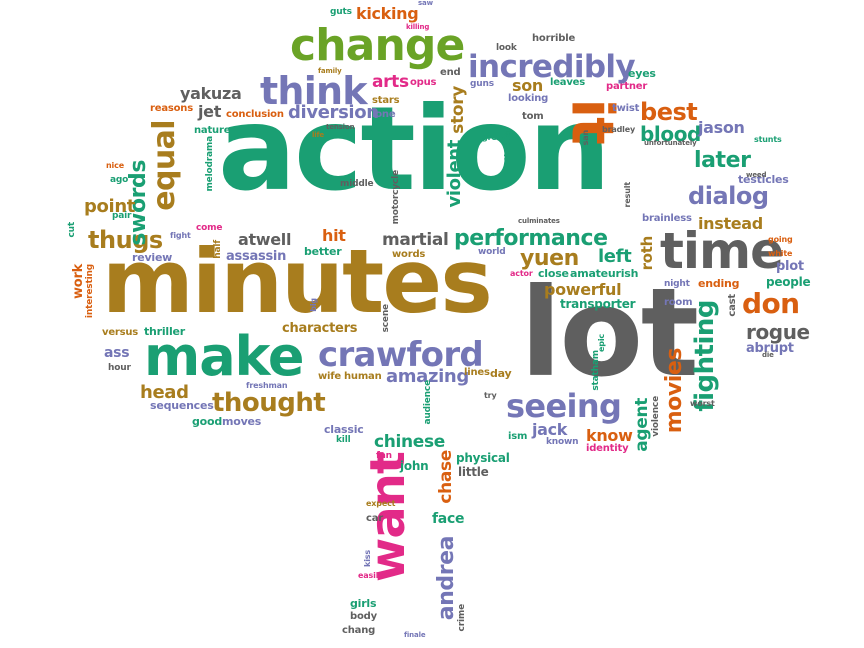 The height and width of the screenshot is (648, 864). What do you see at coordinates (377, 45) in the screenshot?
I see `word-change: change` at bounding box center [377, 45].